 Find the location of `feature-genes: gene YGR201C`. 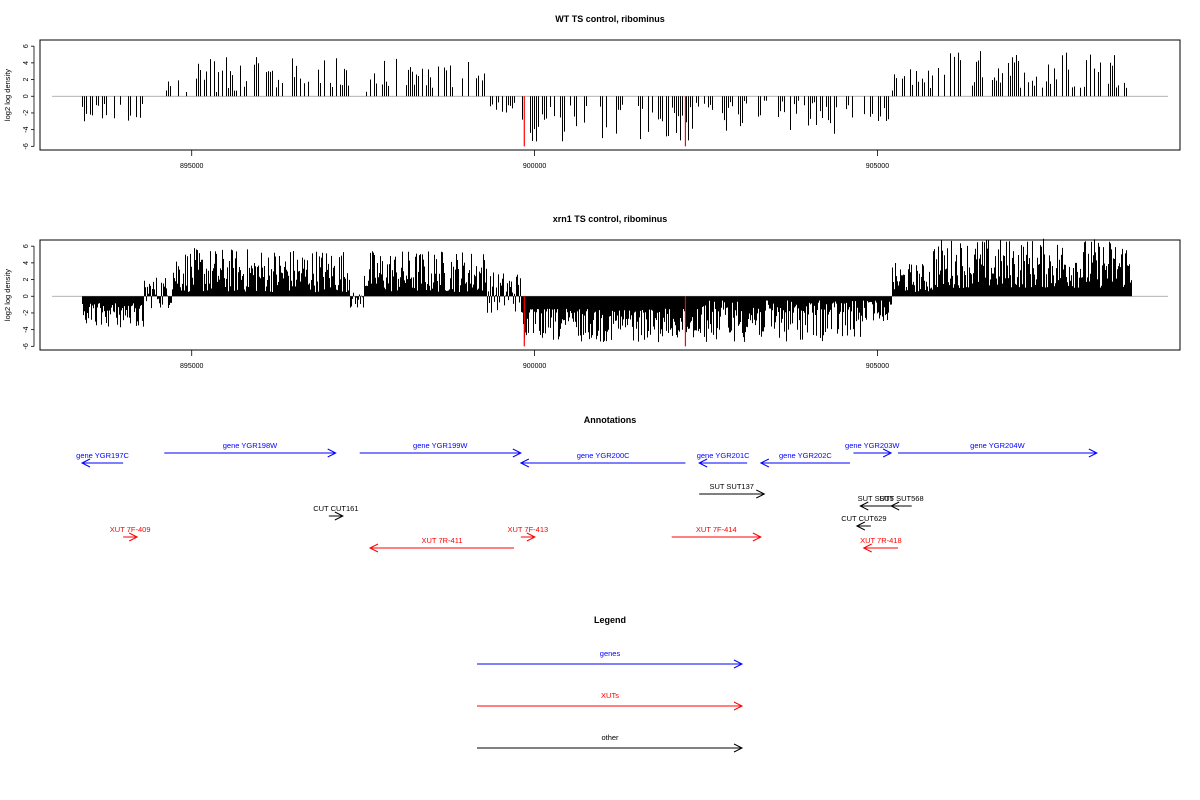

feature-genes: gene YGR201C is located at coordinates (723, 459).